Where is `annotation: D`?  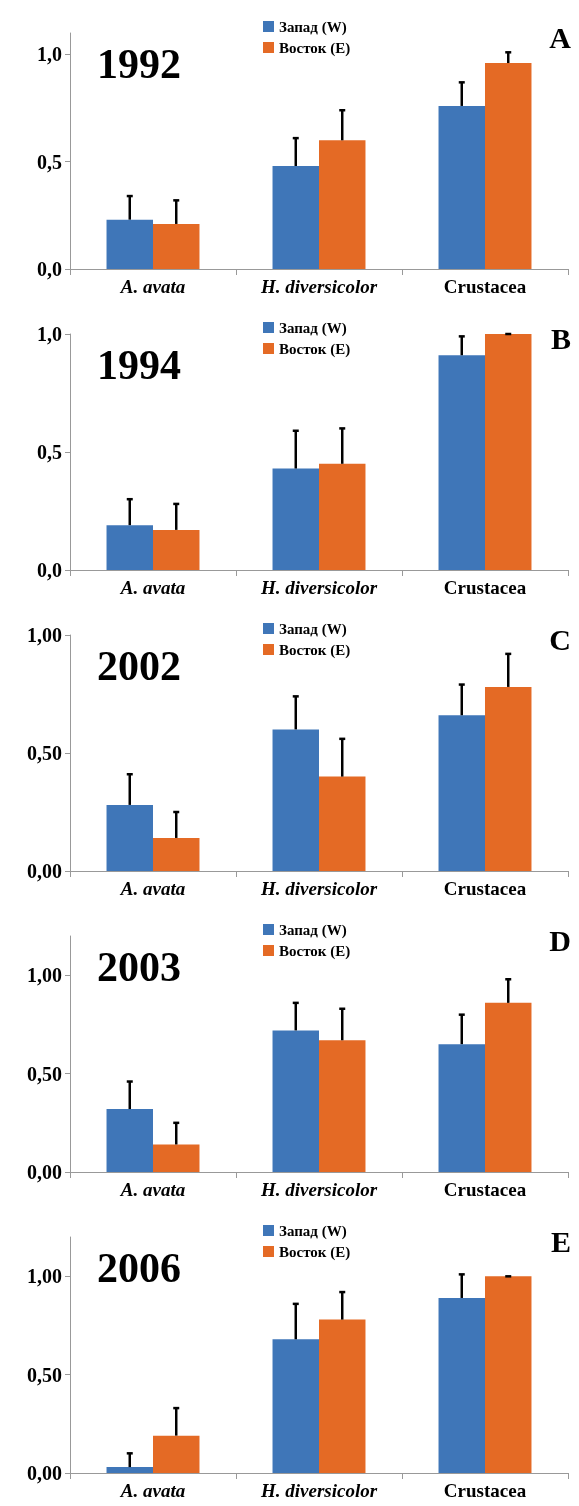 annotation: D is located at coordinates (560, 940).